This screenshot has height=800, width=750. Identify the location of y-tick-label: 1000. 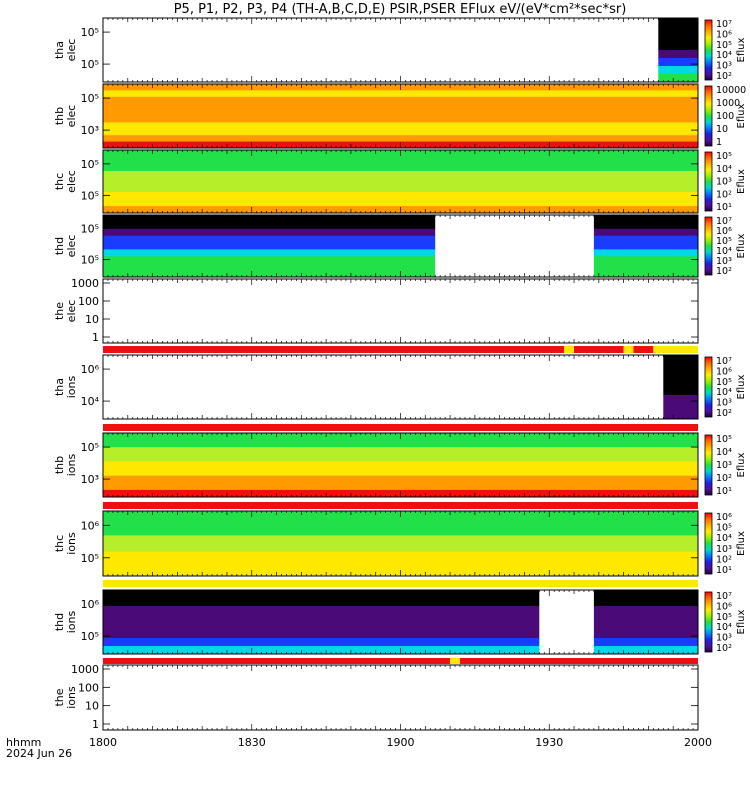
(85, 669).